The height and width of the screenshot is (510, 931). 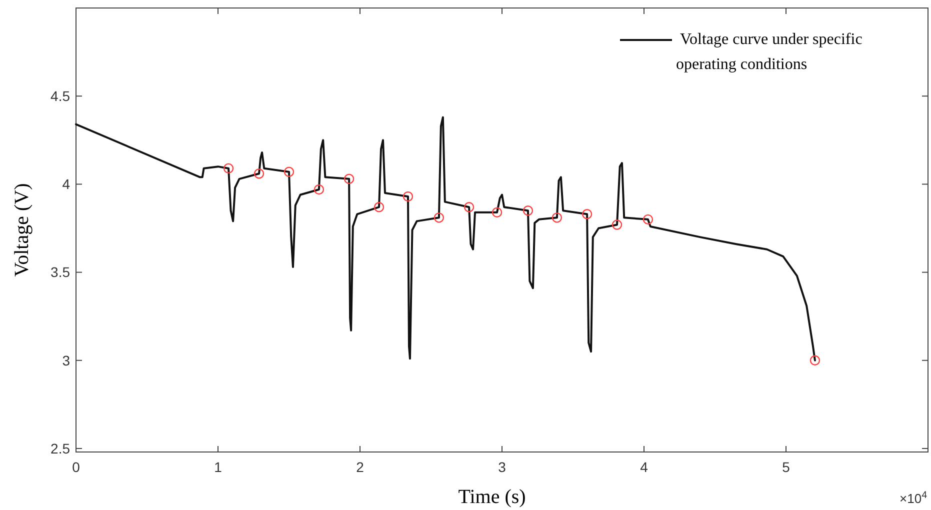 What do you see at coordinates (22, 230) in the screenshot?
I see `y-axis-title: Voltage (V)` at bounding box center [22, 230].